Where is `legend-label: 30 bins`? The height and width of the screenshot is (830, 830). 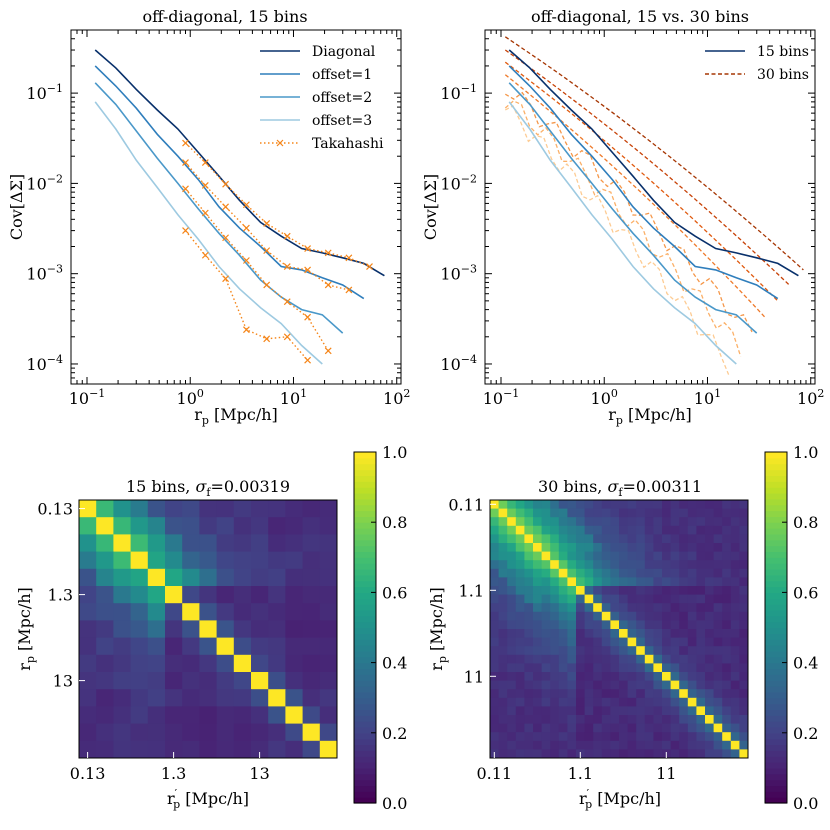
legend-label: 30 bins is located at coordinates (783, 75).